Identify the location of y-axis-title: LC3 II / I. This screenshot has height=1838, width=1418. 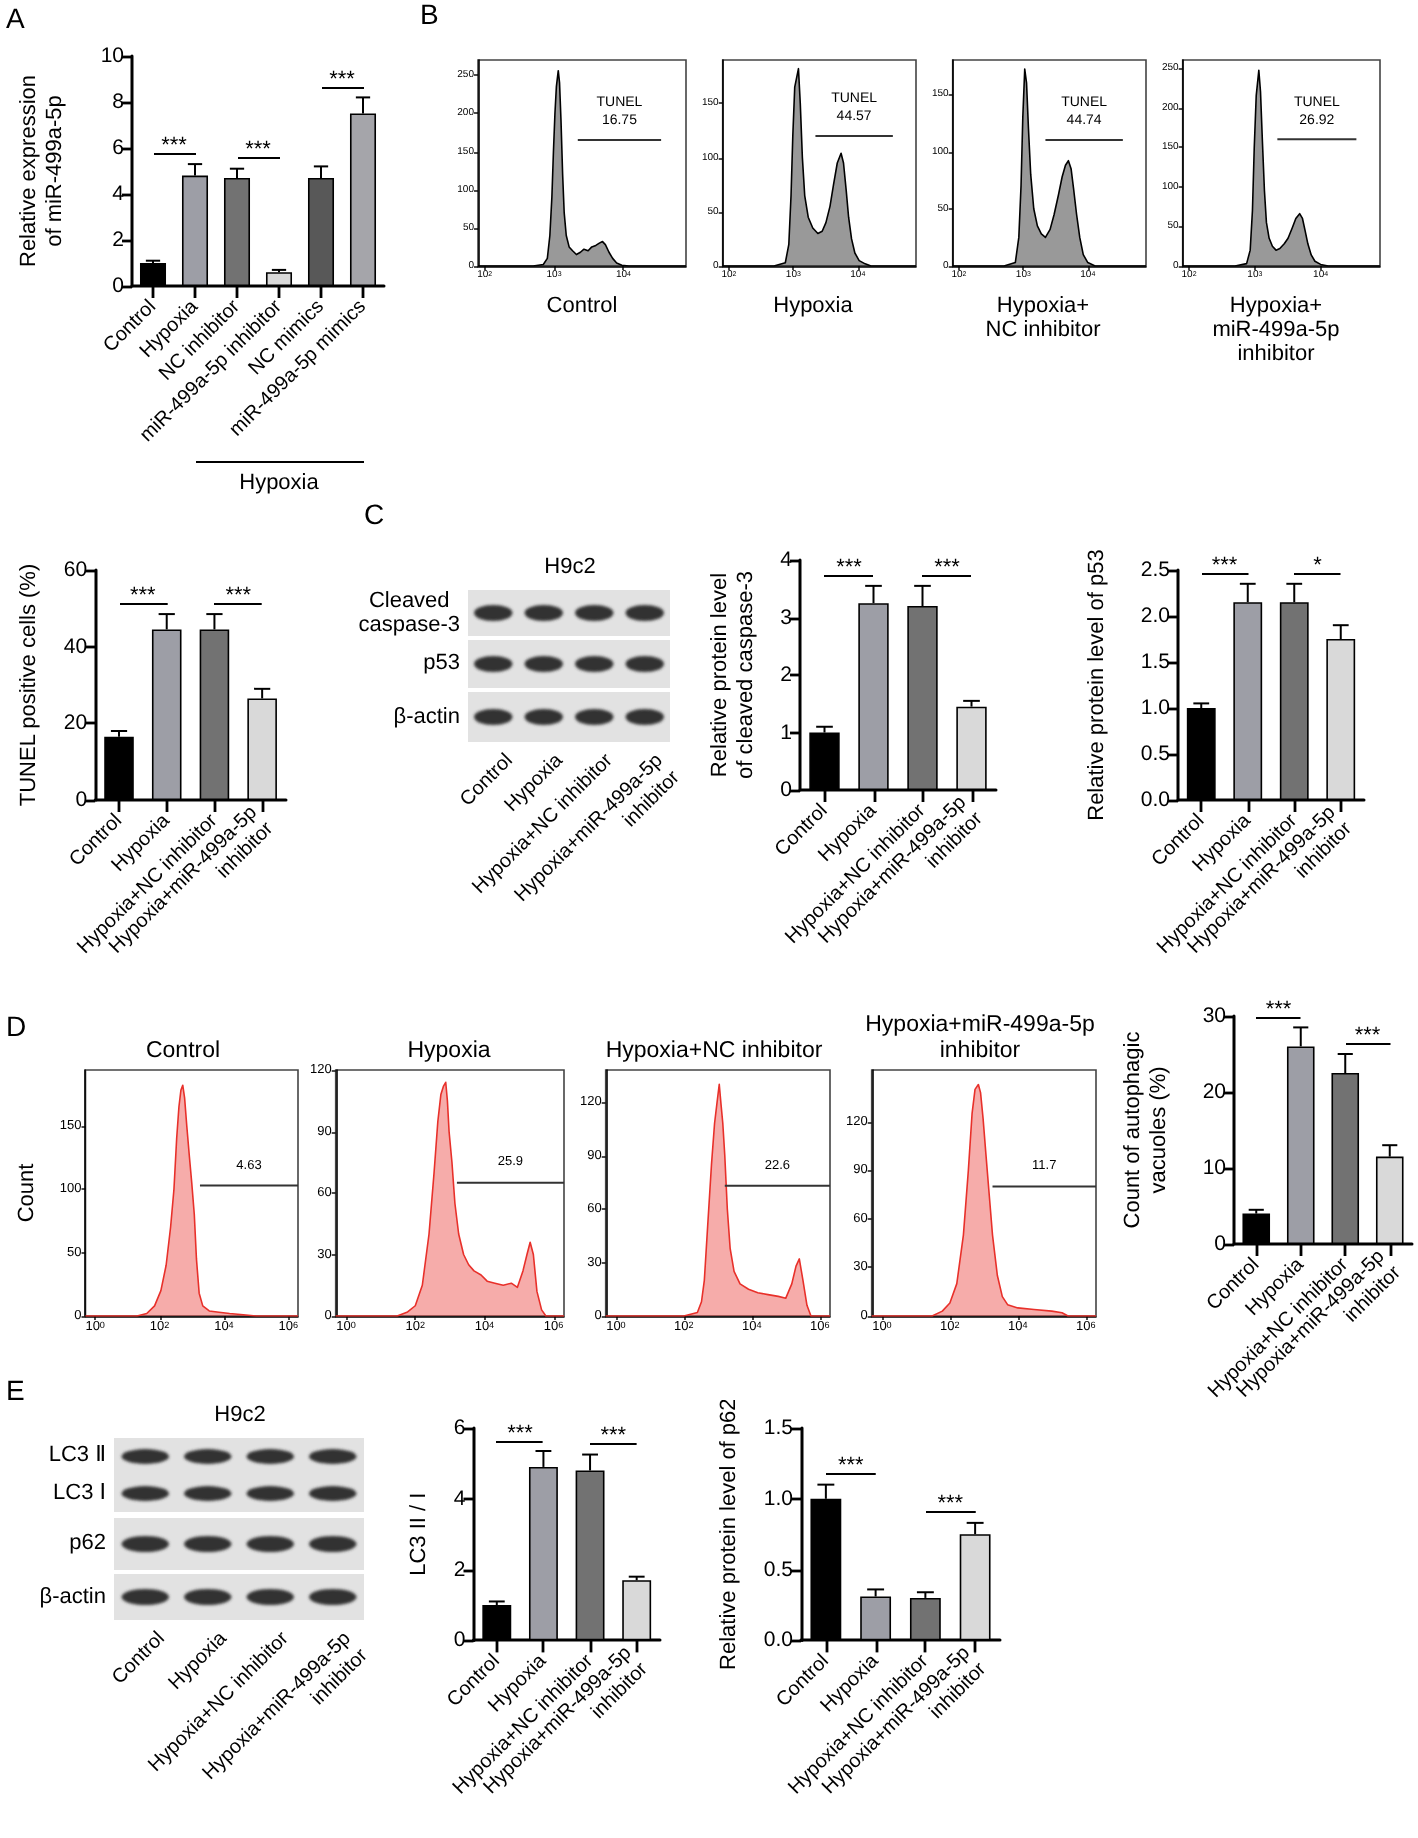
(419, 1534).